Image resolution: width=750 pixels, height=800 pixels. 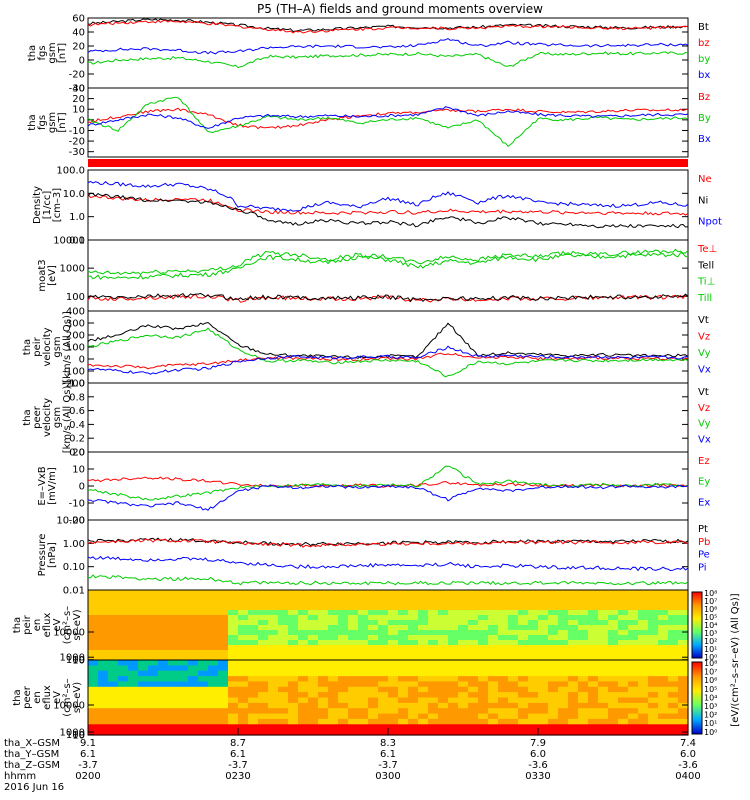 What do you see at coordinates (31, 754) in the screenshot?
I see `ephemeris-row-label: tha_Y–GSM` at bounding box center [31, 754].